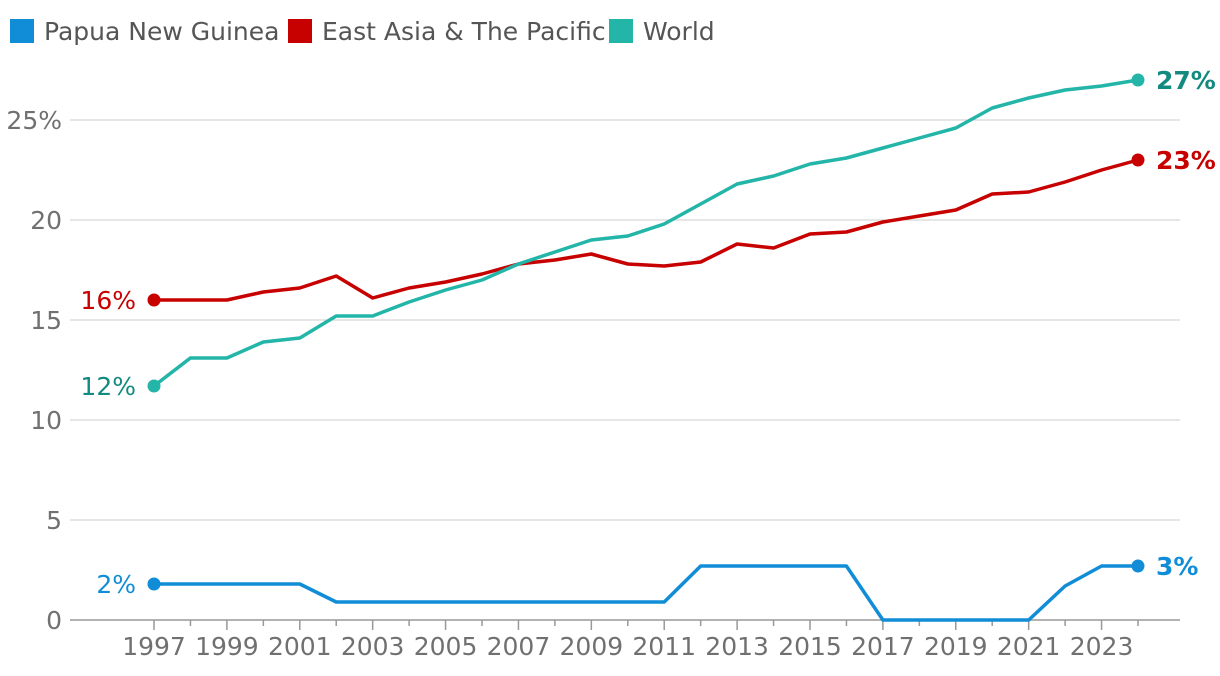 This screenshot has width=1220, height=676. Describe the element at coordinates (1186, 80) in the screenshot. I see `end-value-label: 27%` at that location.